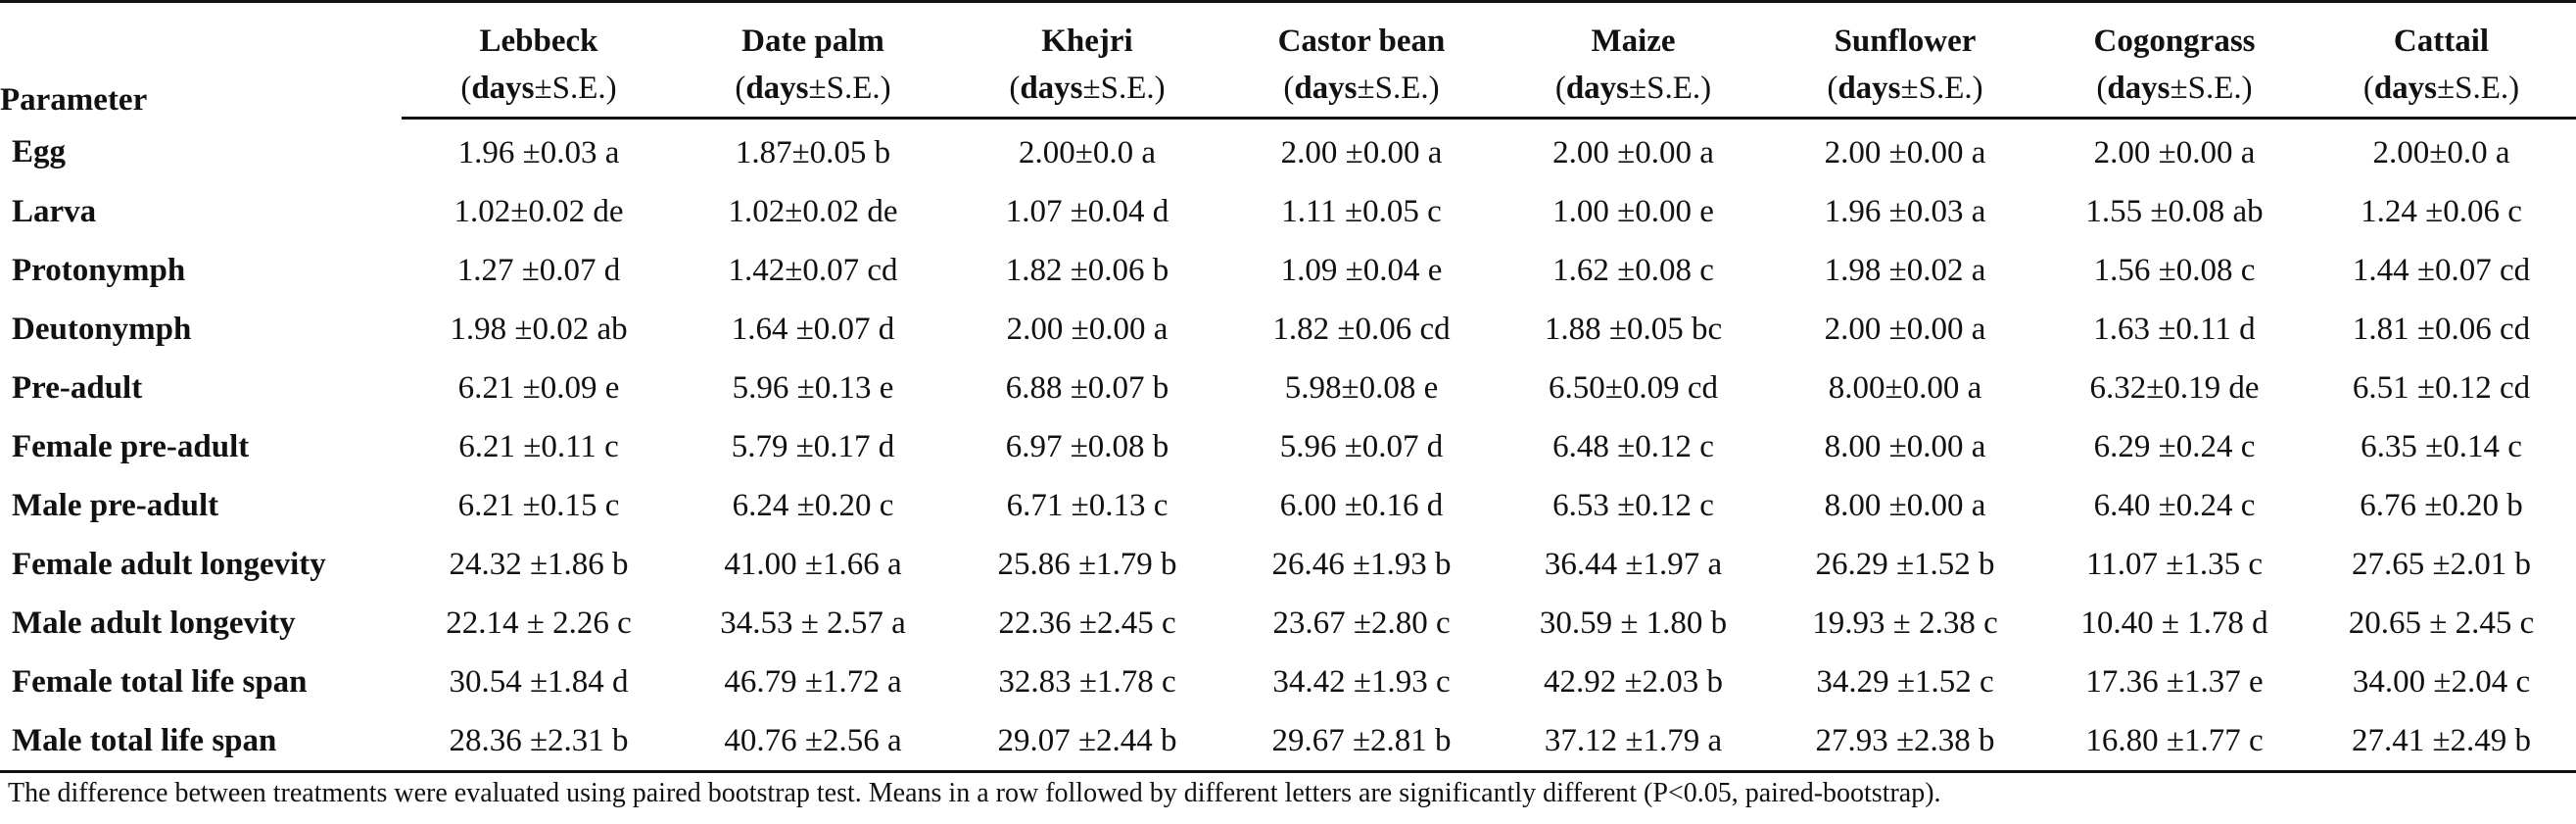 The width and height of the screenshot is (2576, 824). What do you see at coordinates (2174, 30) in the screenshot?
I see `column-header: Cogongrass` at bounding box center [2174, 30].